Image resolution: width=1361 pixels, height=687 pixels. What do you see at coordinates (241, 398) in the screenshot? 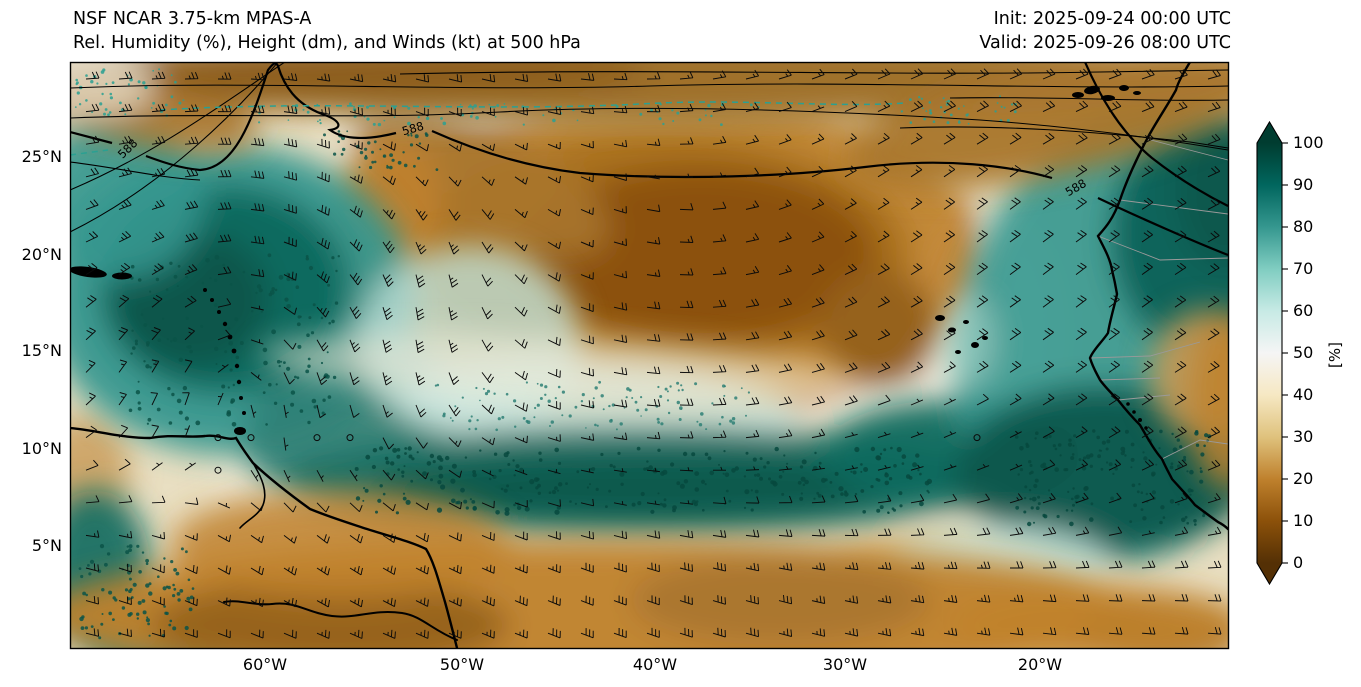
I see `island-dot` at bounding box center [241, 398].